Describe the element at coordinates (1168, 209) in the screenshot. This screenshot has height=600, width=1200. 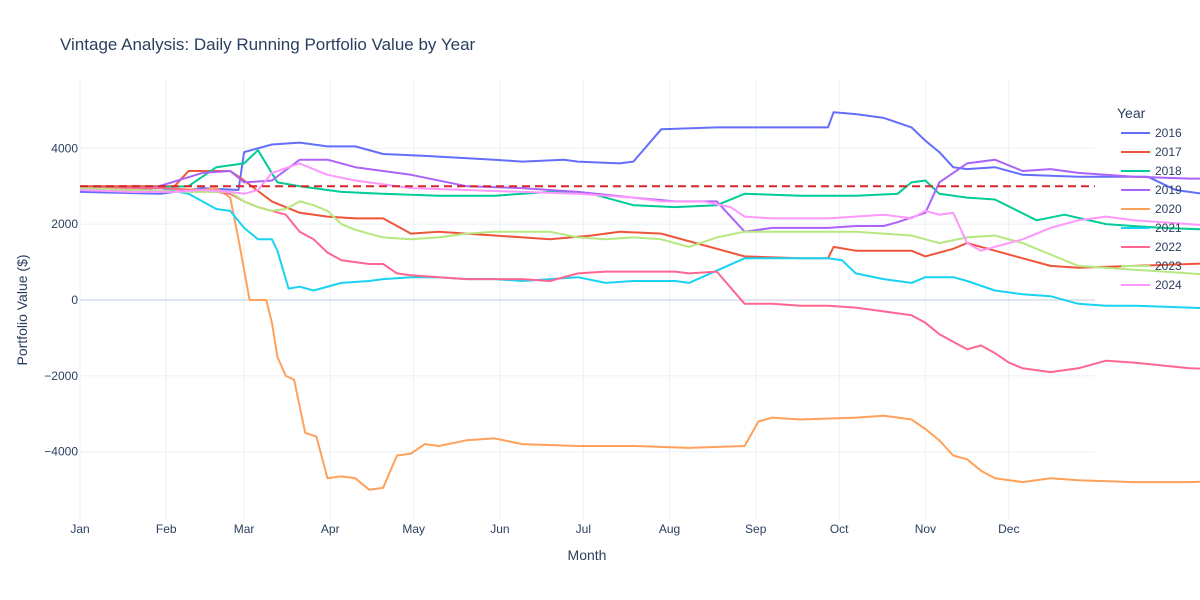
I see `legend-label-2020: 2020` at that location.